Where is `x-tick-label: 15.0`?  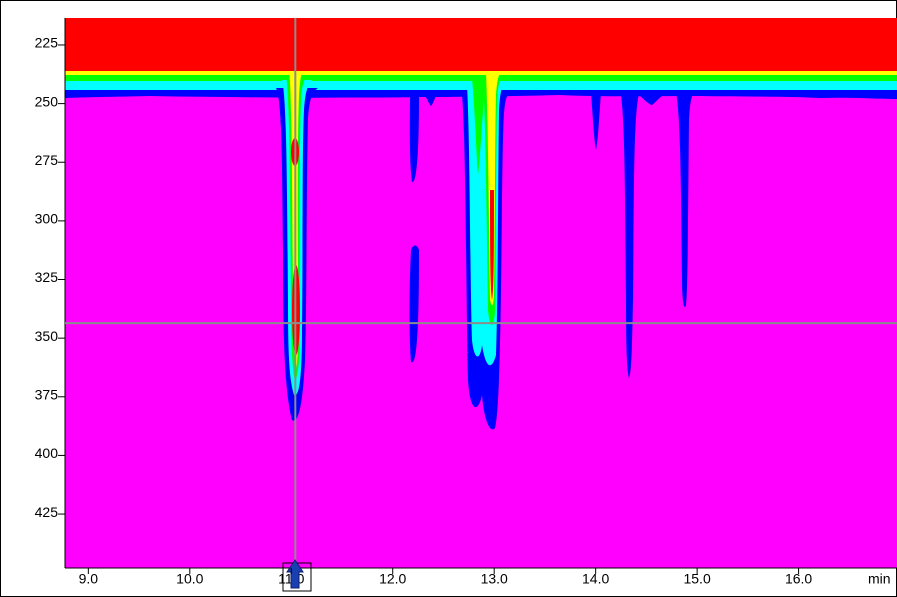
x-tick-label: 15.0 is located at coordinates (696, 579).